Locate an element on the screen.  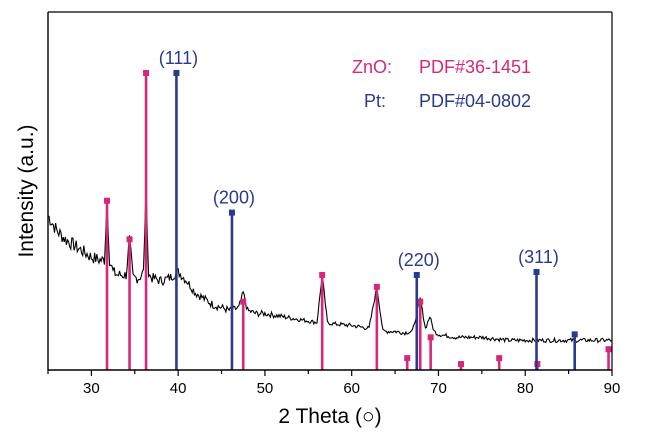
x-tick-label: 50 is located at coordinates (265, 388).